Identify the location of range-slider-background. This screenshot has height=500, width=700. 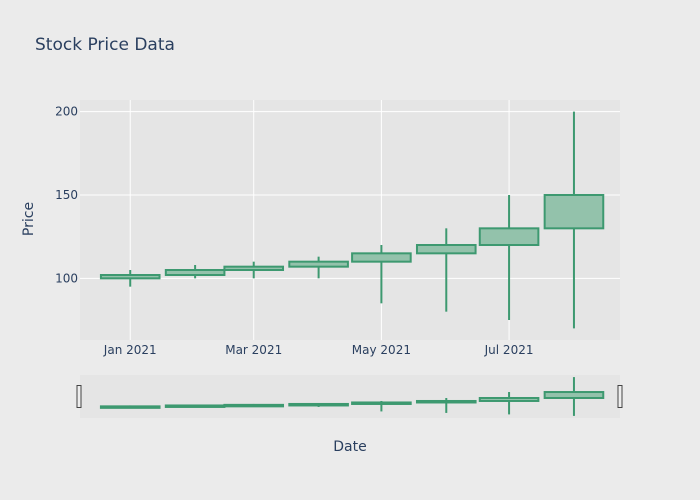
(350, 396).